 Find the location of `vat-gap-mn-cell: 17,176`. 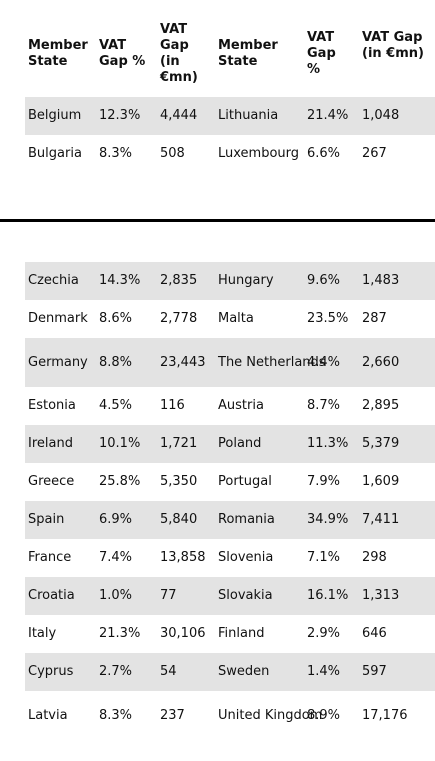

vat-gap-mn-cell: 17,176 is located at coordinates (385, 715).